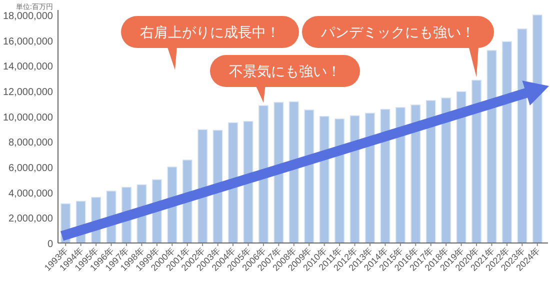 The width and height of the screenshot is (550, 284). I want to click on annotation: 不景気にも強い！, so click(285, 71).